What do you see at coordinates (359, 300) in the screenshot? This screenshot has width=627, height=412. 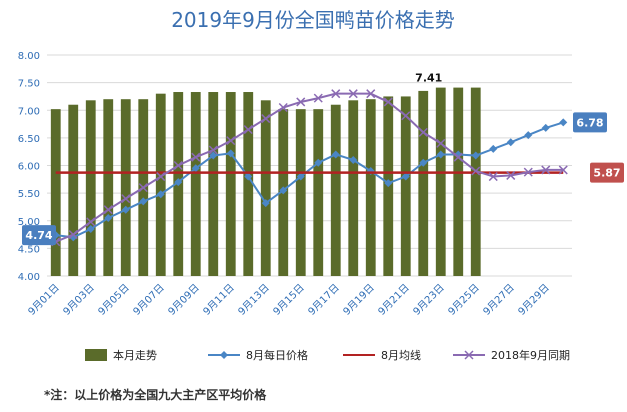 I see `x-tick-label: 9月19日` at bounding box center [359, 300].